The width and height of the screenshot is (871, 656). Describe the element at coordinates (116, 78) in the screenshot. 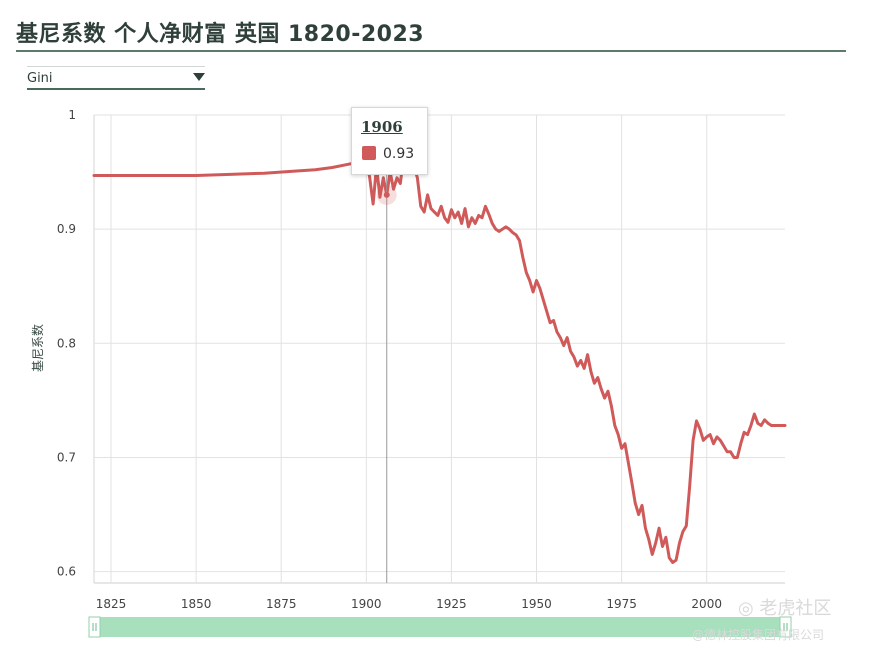

I see `metric-dropdown: Gini` at that location.